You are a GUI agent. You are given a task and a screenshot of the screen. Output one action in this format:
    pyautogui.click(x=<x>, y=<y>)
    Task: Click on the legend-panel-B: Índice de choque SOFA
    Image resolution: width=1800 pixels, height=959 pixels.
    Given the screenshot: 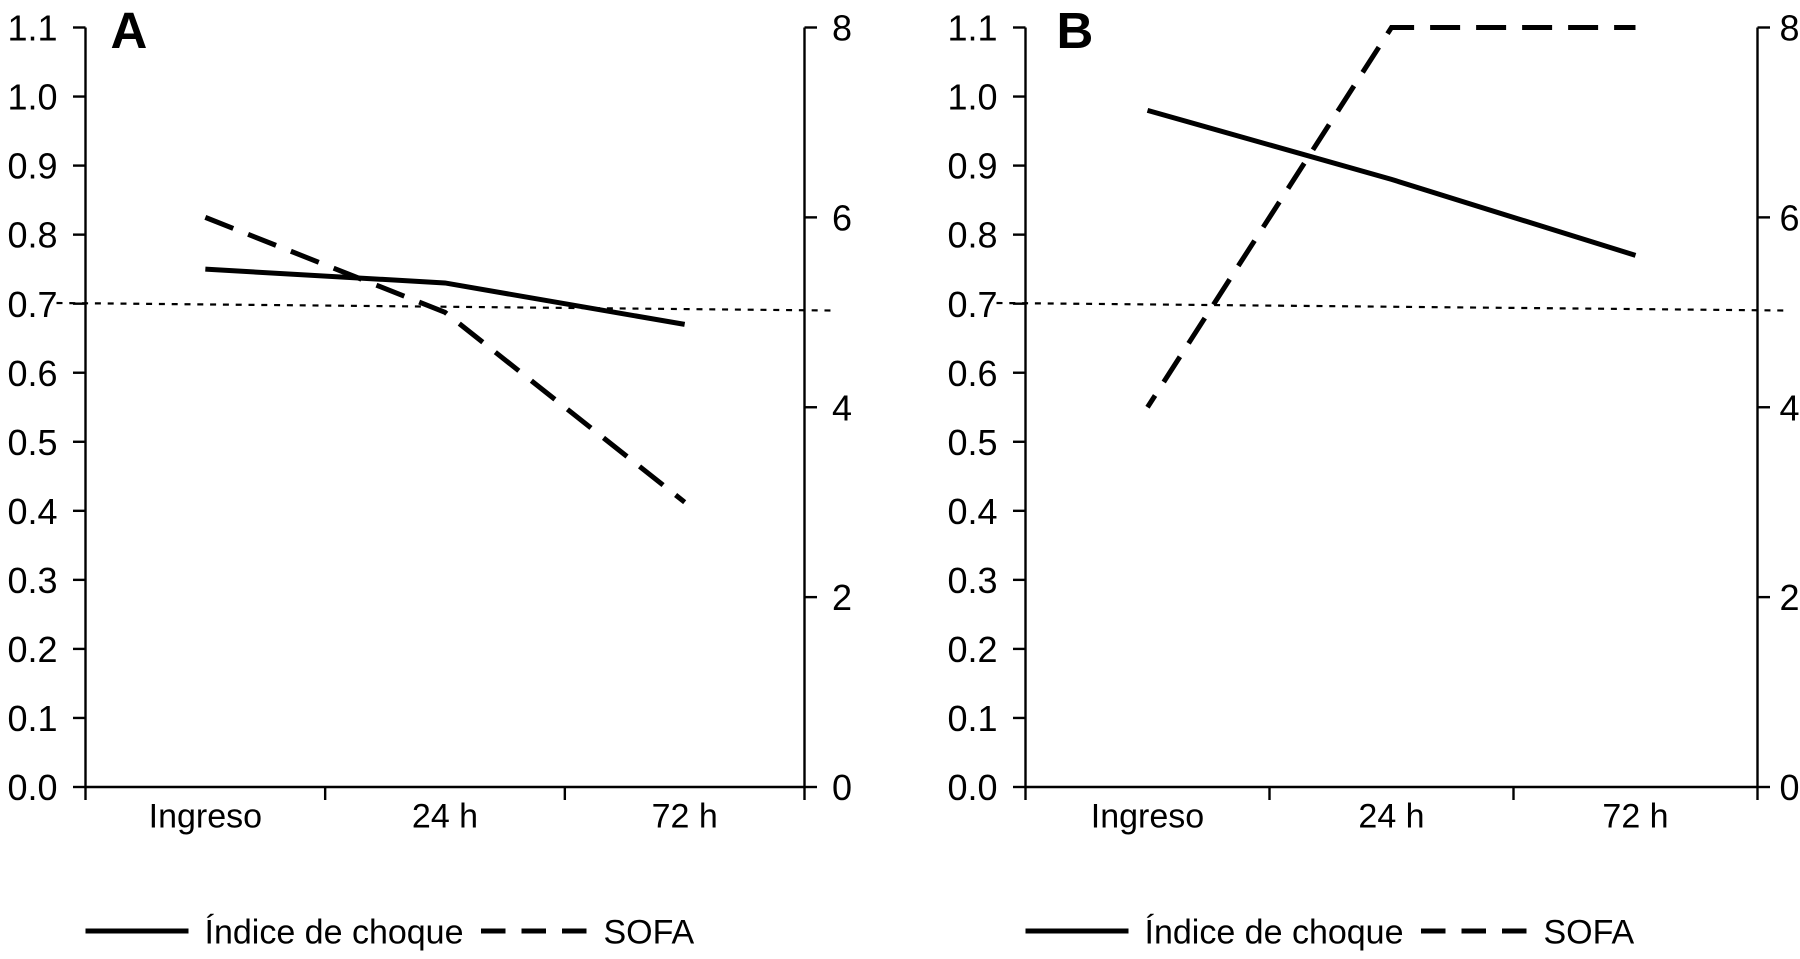 What is the action you would take?
    pyautogui.click(x=1330, y=932)
    